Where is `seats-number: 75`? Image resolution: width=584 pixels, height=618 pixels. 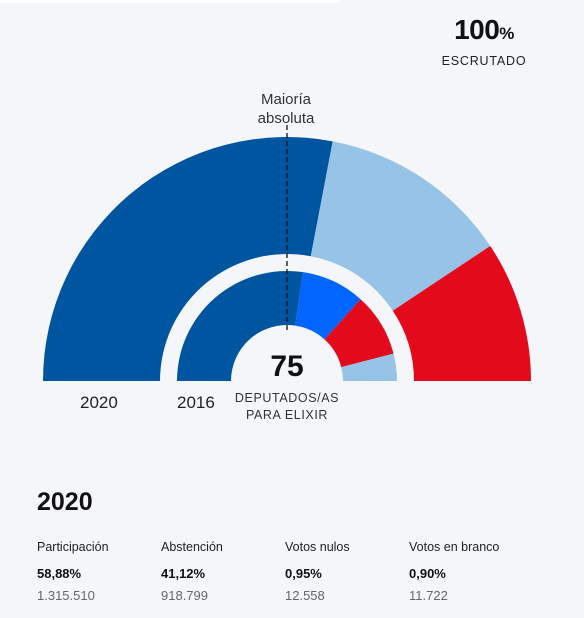
seats-number: 75 is located at coordinates (287, 366).